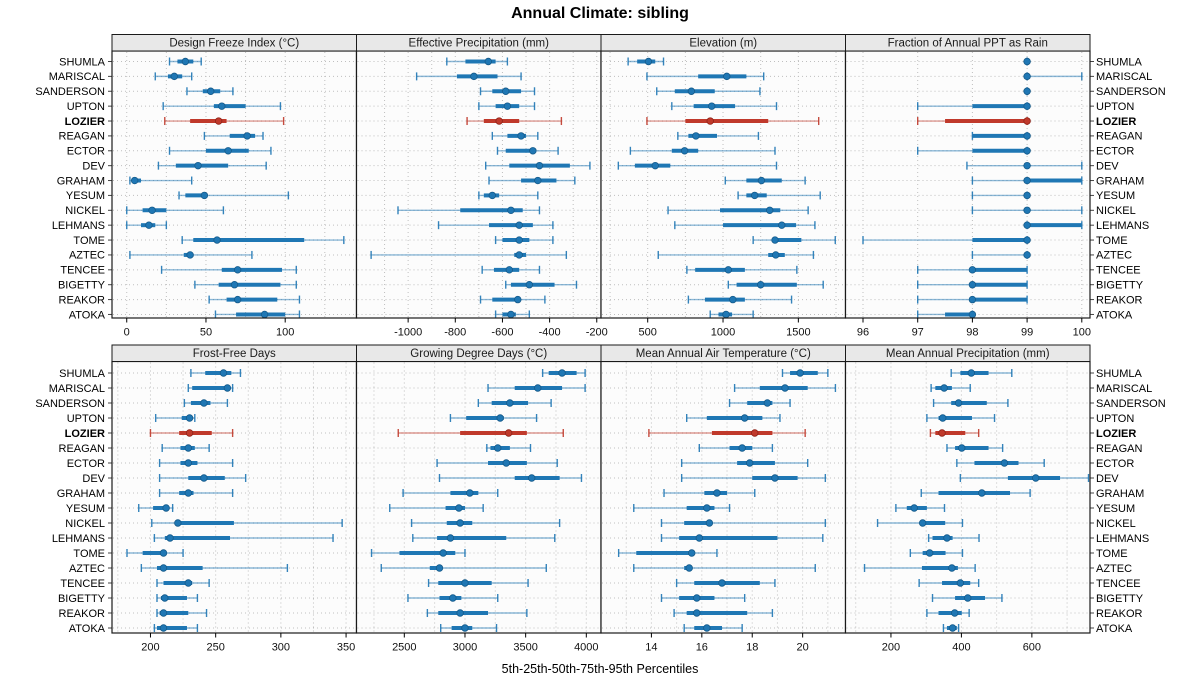 The image size is (1200, 700). I want to click on axis-tick-label: -400, so click(550, 333).